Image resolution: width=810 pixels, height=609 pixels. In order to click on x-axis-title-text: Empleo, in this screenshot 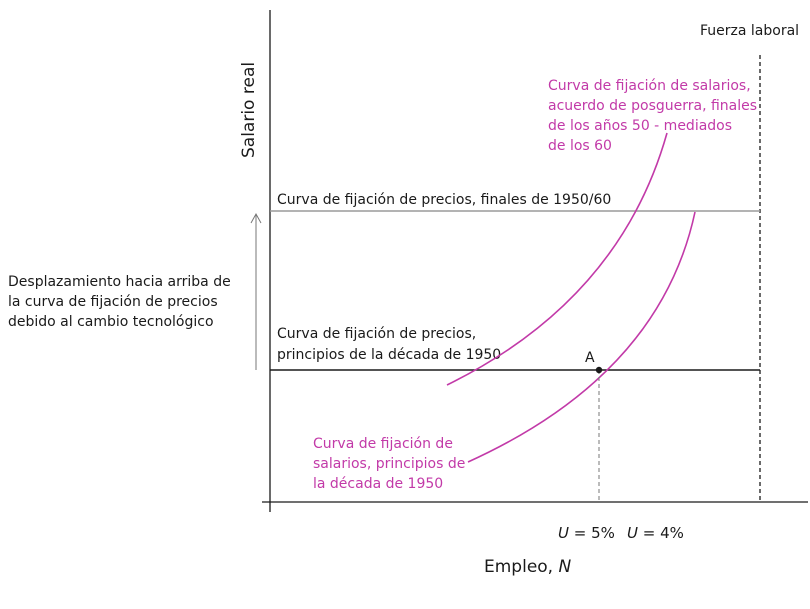, I will do `click(521, 567)`.